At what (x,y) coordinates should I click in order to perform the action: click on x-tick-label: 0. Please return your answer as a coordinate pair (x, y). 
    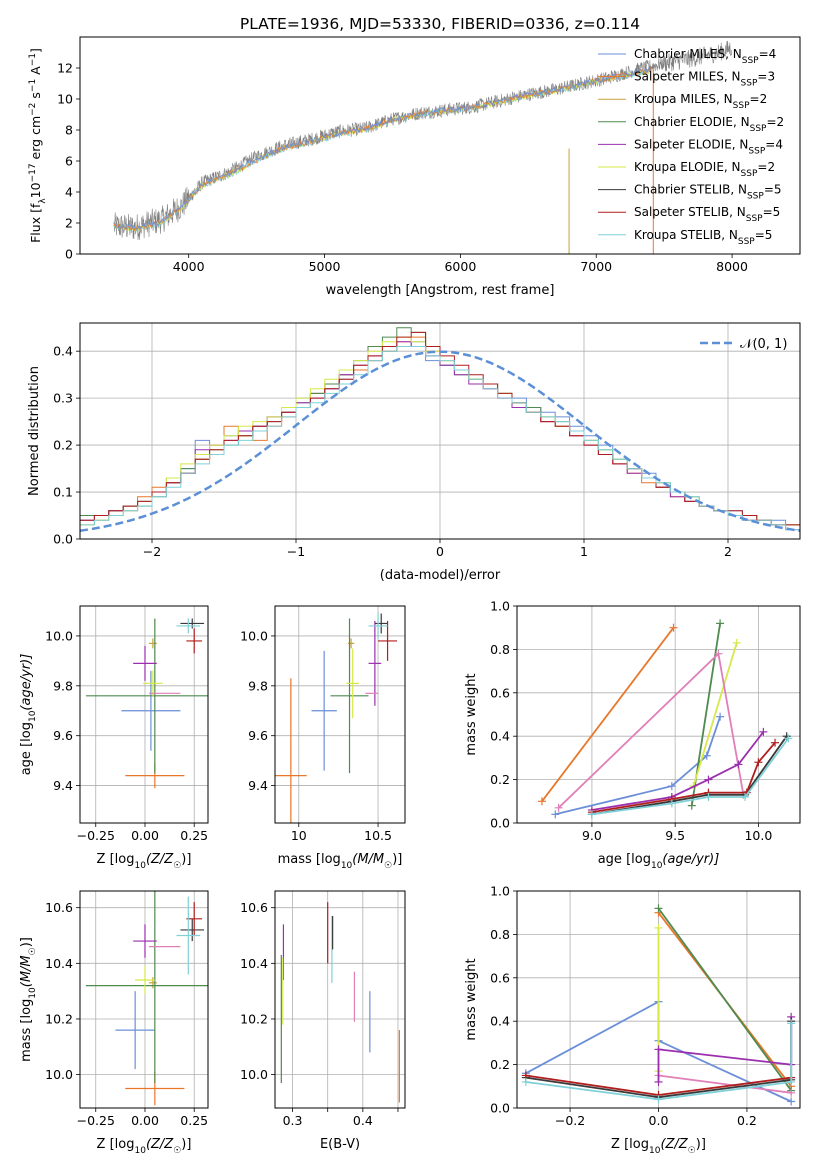
    Looking at the image, I should click on (440, 551).